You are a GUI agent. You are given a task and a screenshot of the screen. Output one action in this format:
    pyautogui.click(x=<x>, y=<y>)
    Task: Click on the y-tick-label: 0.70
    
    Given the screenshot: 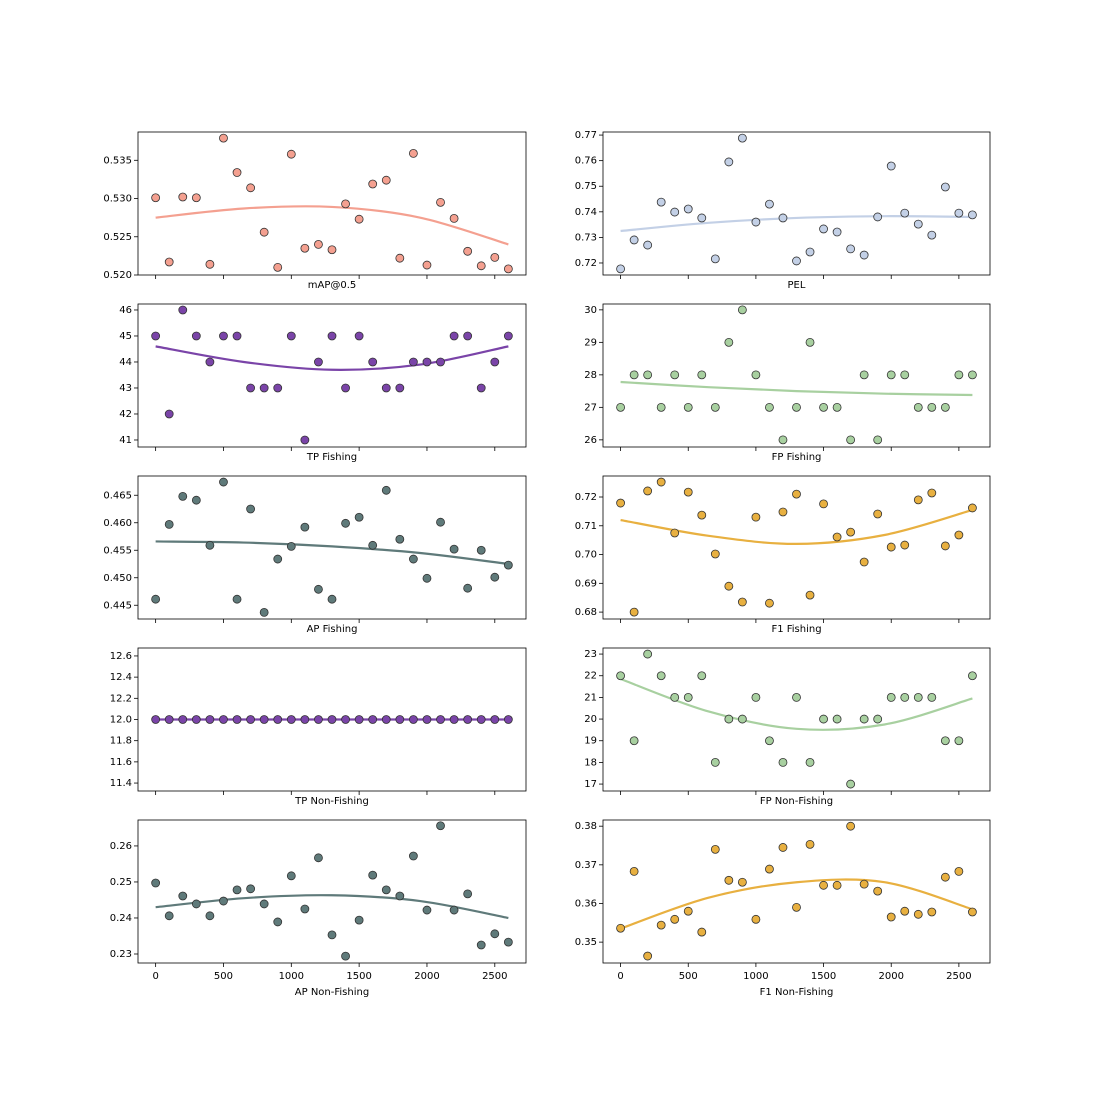 What is the action you would take?
    pyautogui.click(x=586, y=555)
    